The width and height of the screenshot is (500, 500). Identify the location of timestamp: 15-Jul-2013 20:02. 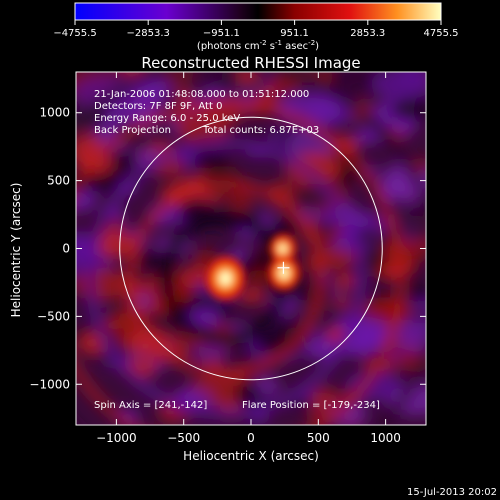
(452, 492).